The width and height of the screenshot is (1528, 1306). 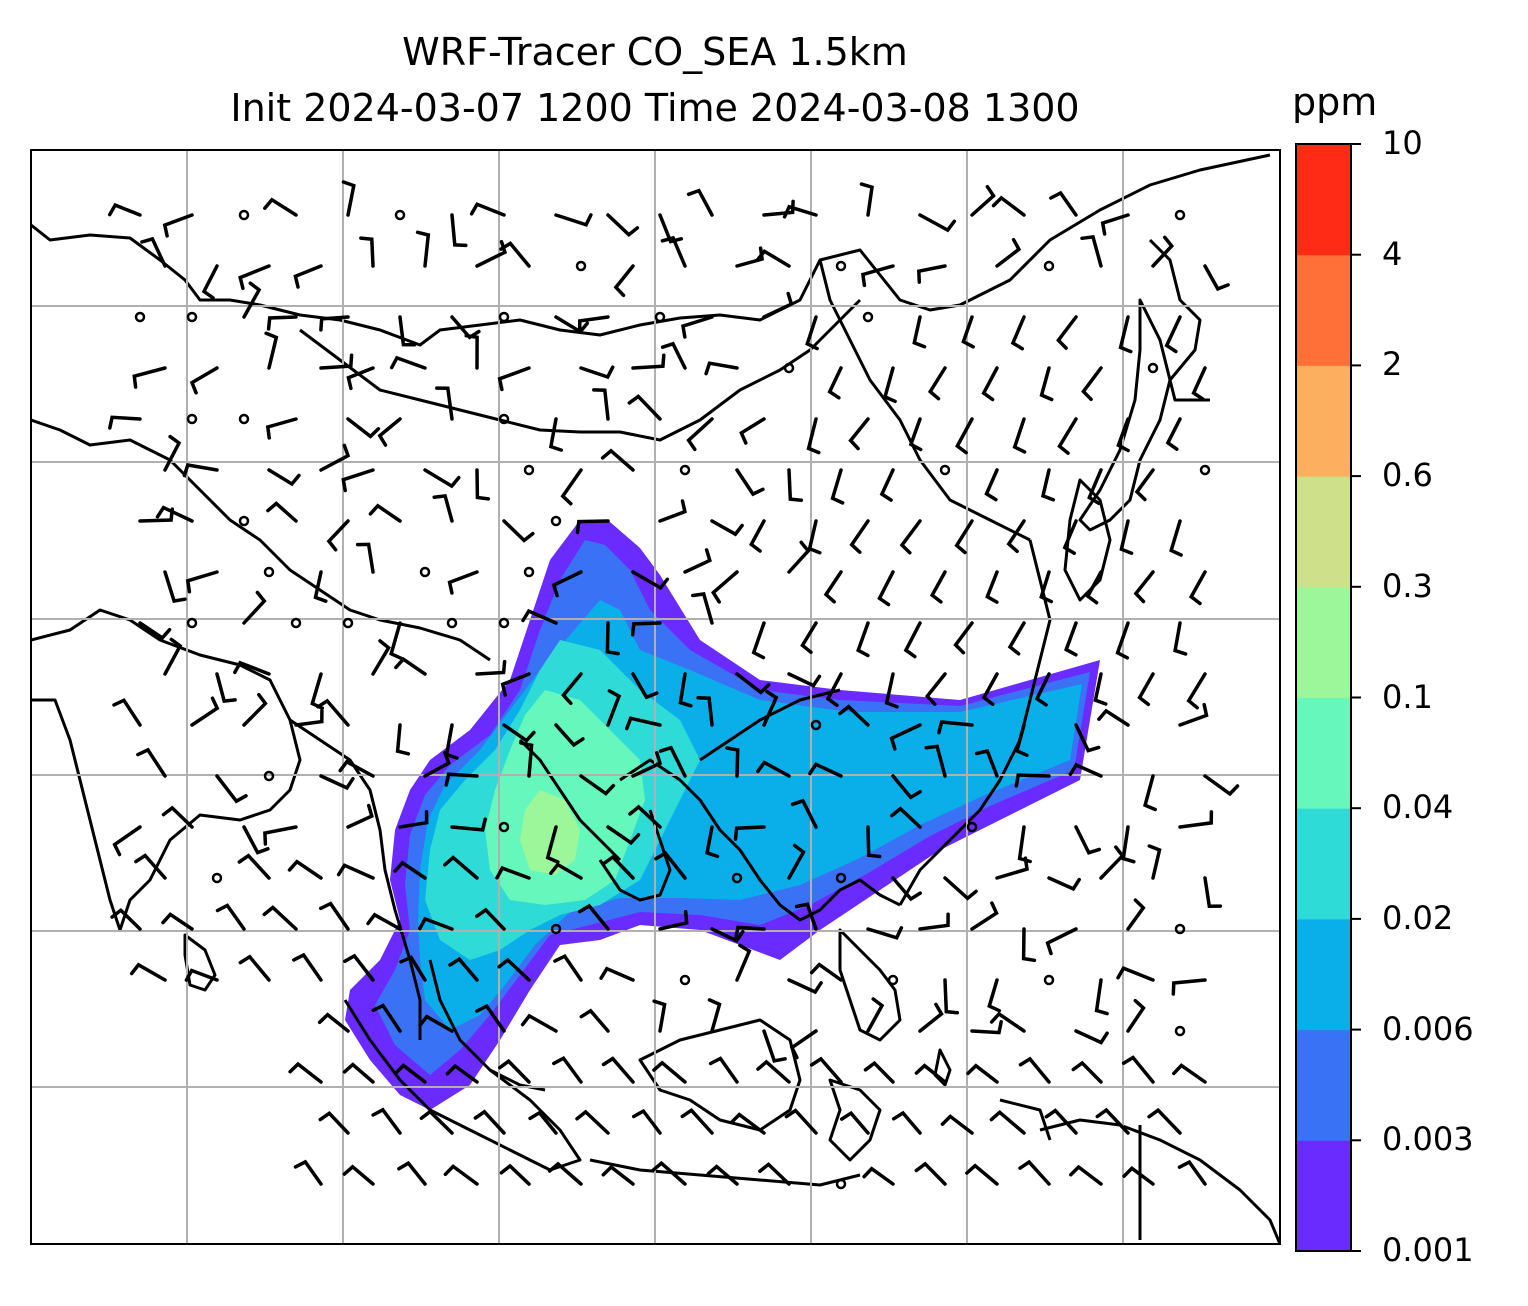 I want to click on malay-peninsula, so click(x=487, y=1025).